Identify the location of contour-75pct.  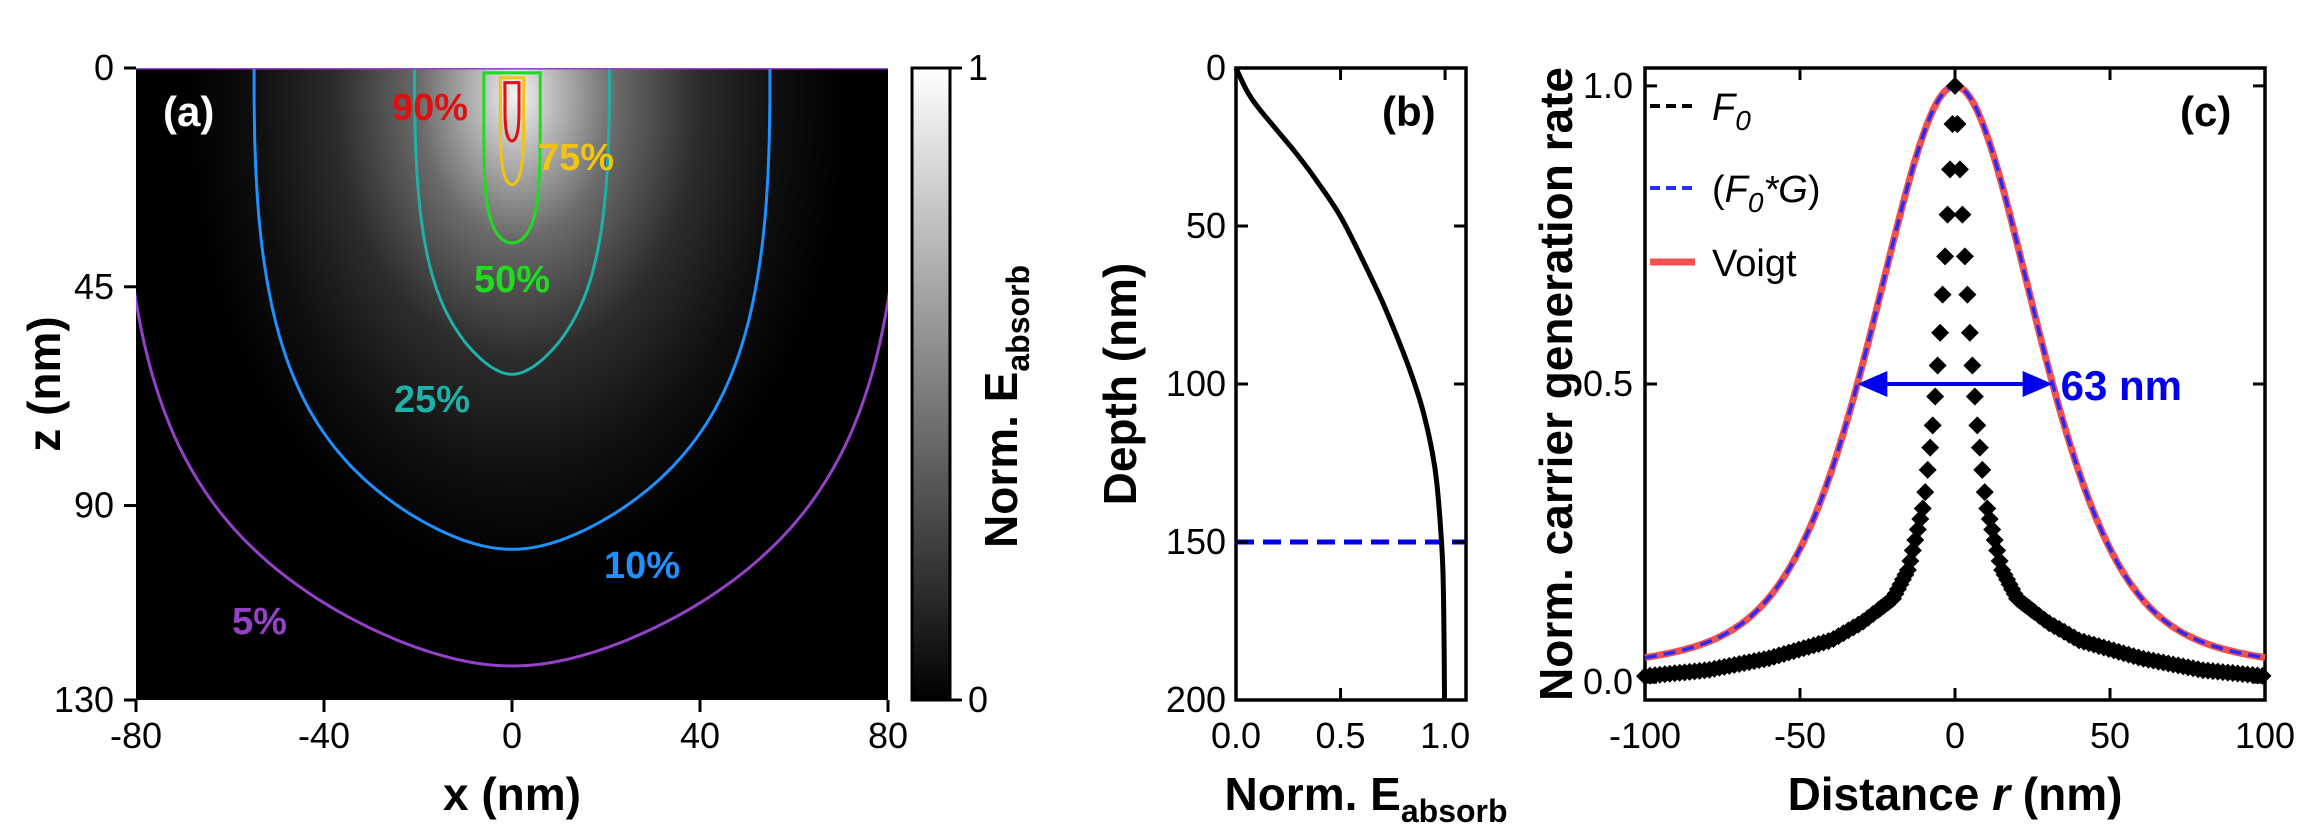
(512, 131).